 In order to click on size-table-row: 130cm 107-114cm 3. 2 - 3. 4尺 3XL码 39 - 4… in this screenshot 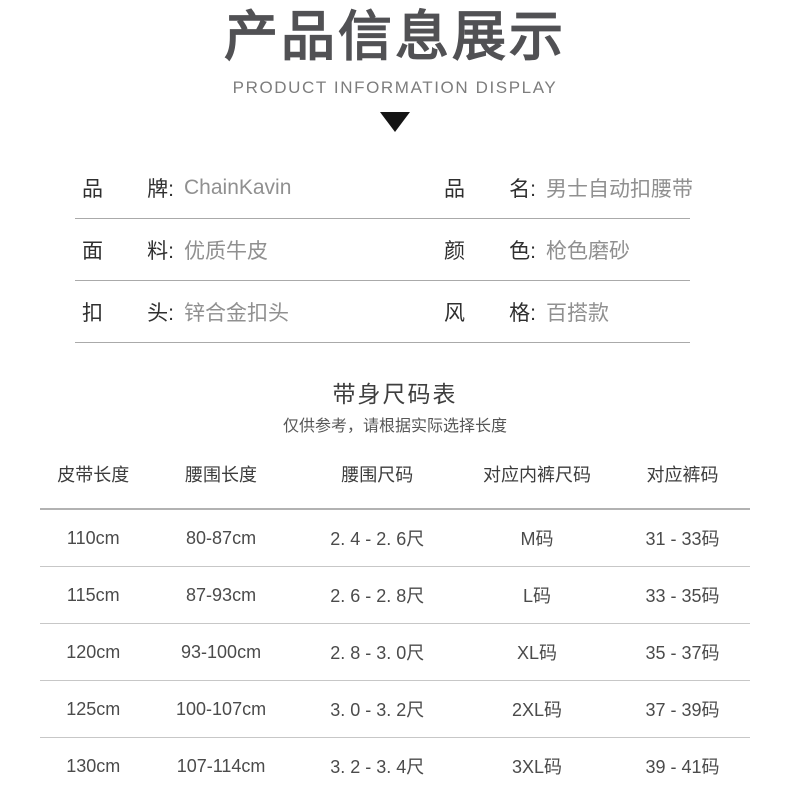, I will do `click(395, 764)`.